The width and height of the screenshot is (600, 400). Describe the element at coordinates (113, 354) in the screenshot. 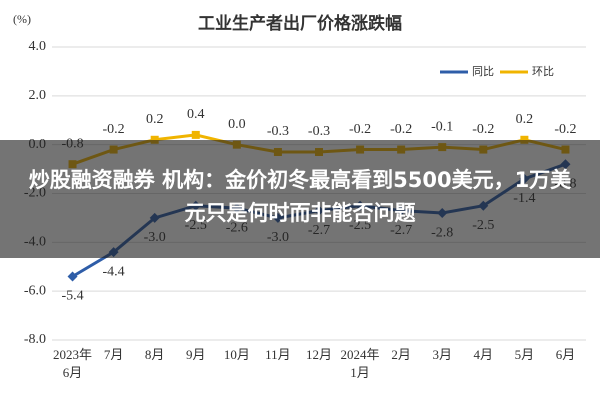

I see `x-tick-label: 7月` at that location.